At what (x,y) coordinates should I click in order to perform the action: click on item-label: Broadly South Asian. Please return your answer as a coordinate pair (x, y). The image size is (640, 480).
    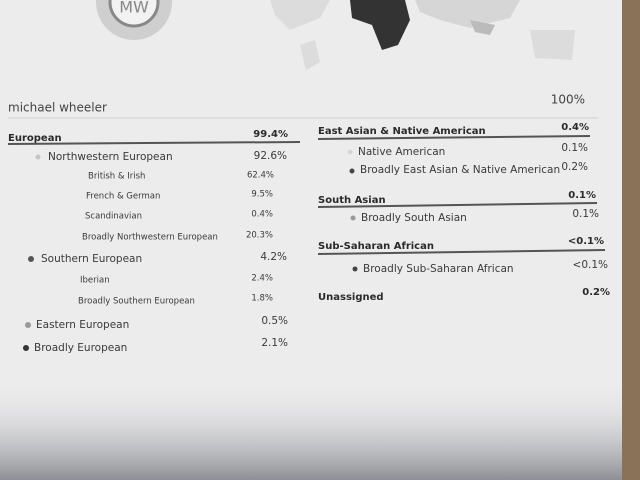
    Looking at the image, I should click on (414, 218).